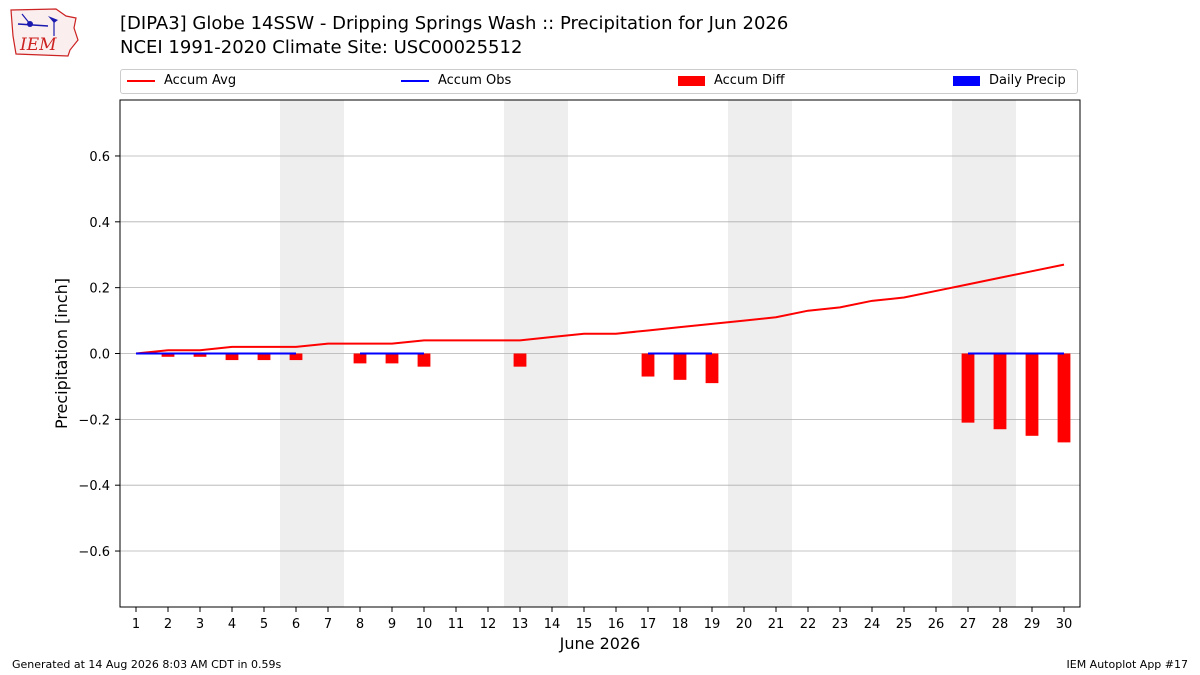 This screenshot has height=675, width=1200. Describe the element at coordinates (200, 624) in the screenshot. I see `x-tick-label: 3` at that location.